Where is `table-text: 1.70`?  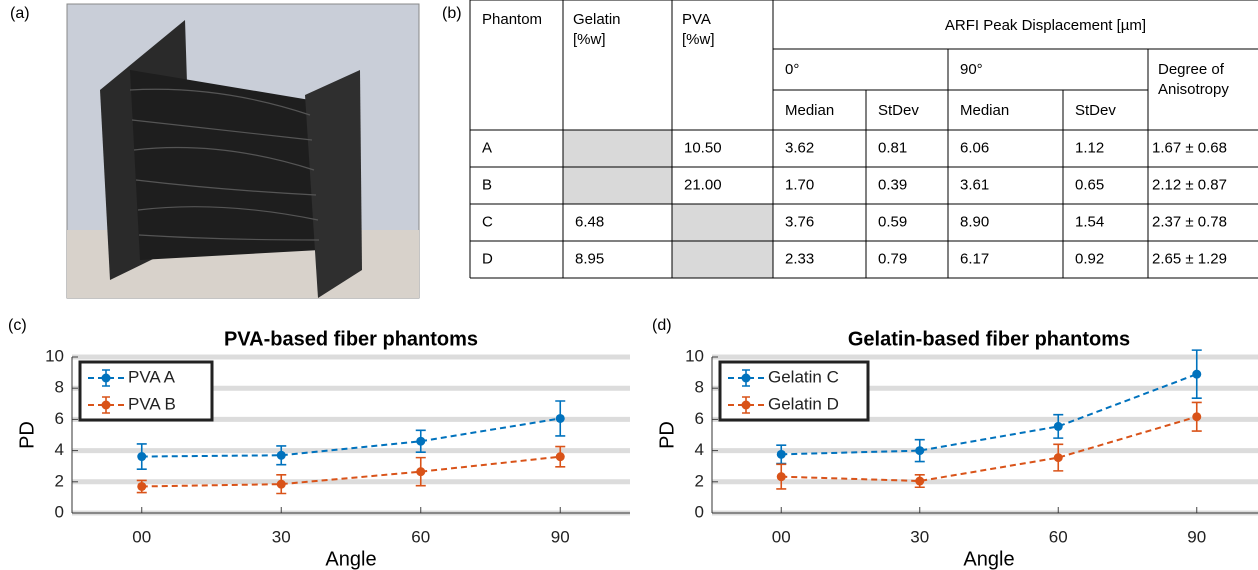
table-text: 1.70 is located at coordinates (799, 184).